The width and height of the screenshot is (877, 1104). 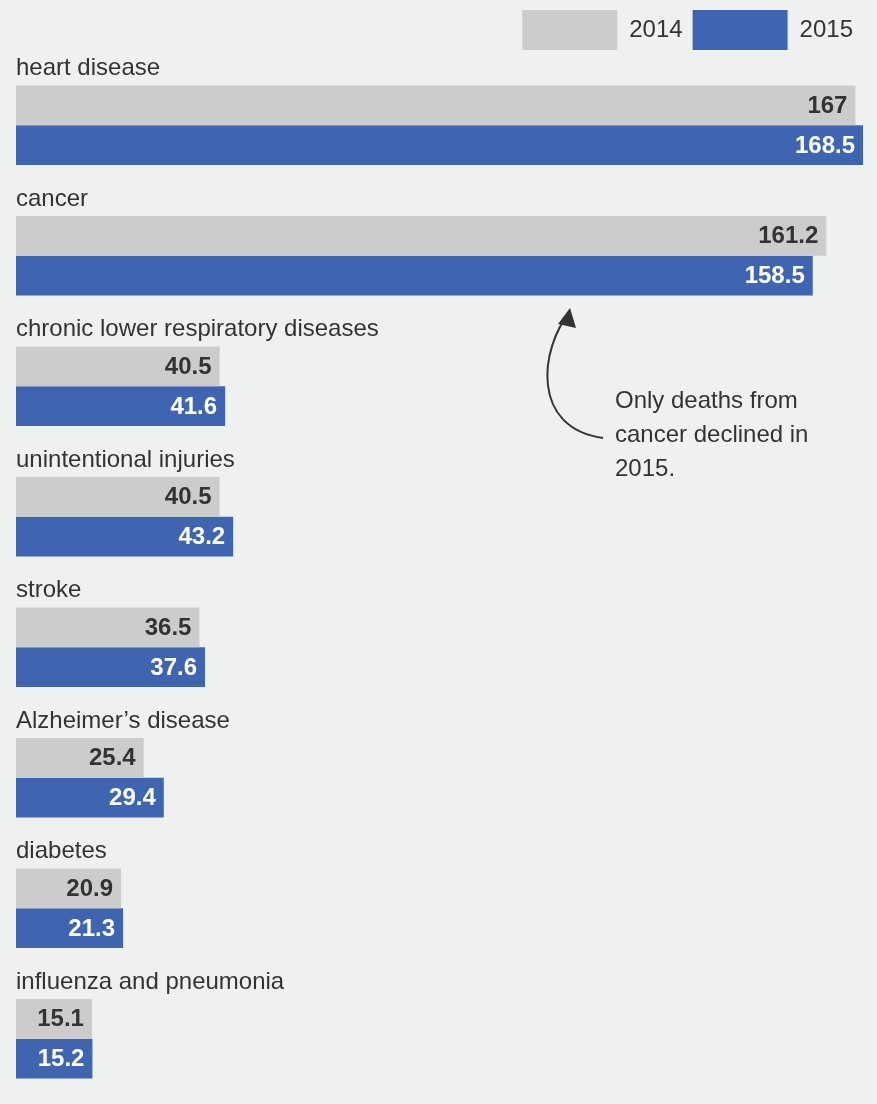 I want to click on data-label: 21.3, so click(x=92, y=927).